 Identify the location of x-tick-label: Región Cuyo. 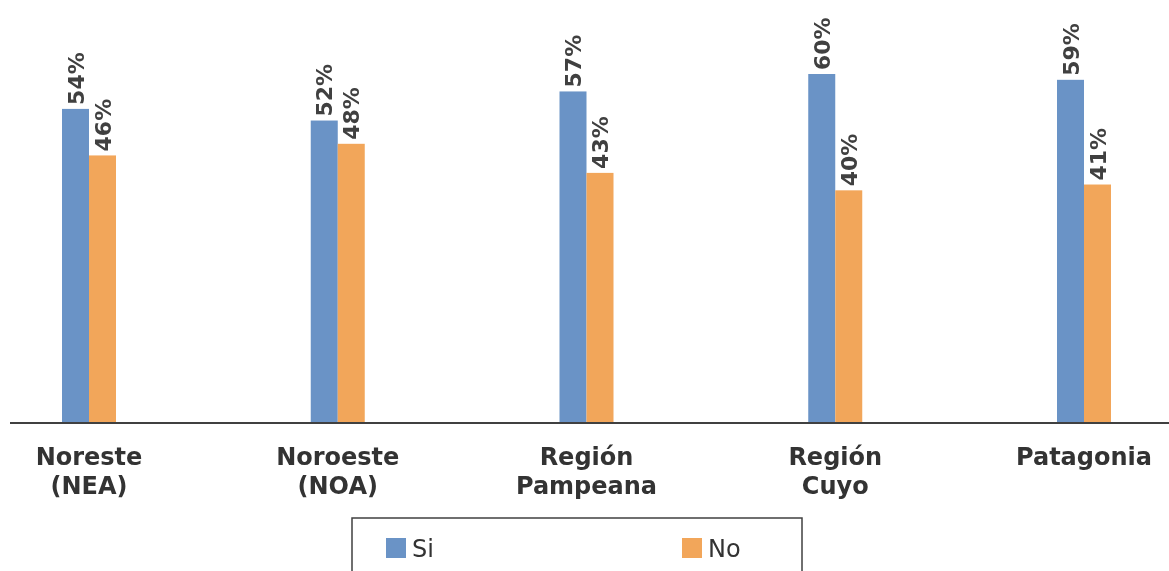
(835, 471).